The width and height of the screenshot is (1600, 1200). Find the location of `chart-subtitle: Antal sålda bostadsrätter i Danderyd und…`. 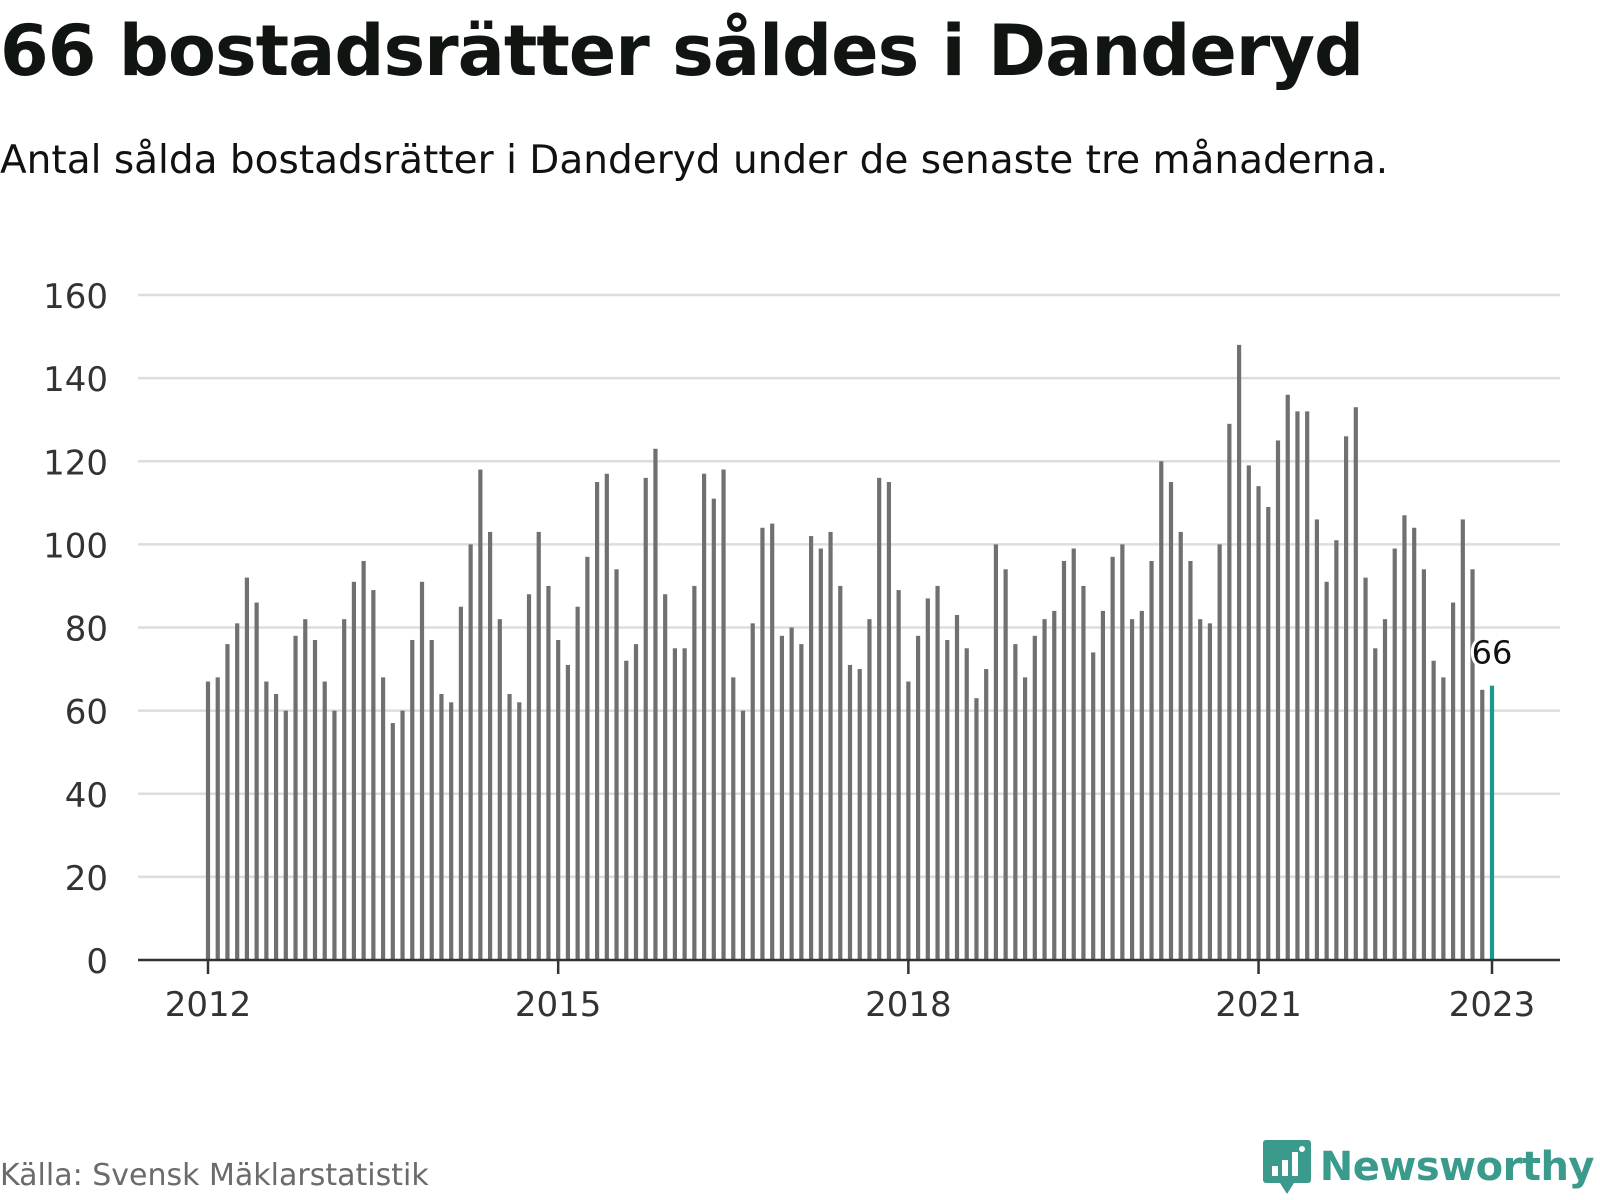

chart-subtitle: Antal sålda bostadsrätter i Danderyd und… is located at coordinates (694, 160).